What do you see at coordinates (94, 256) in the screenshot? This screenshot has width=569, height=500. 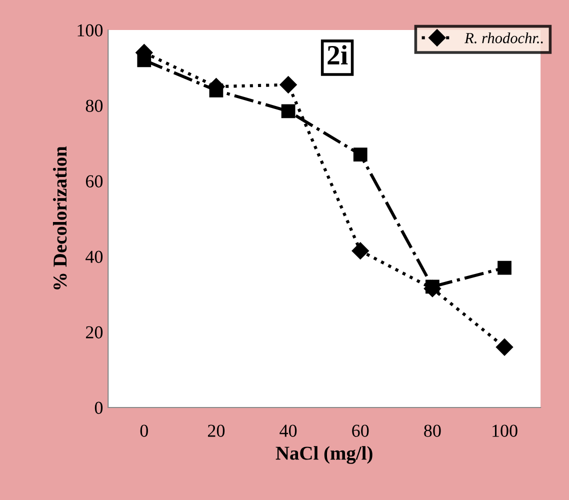 I see `y-tick-label: 40` at bounding box center [94, 256].